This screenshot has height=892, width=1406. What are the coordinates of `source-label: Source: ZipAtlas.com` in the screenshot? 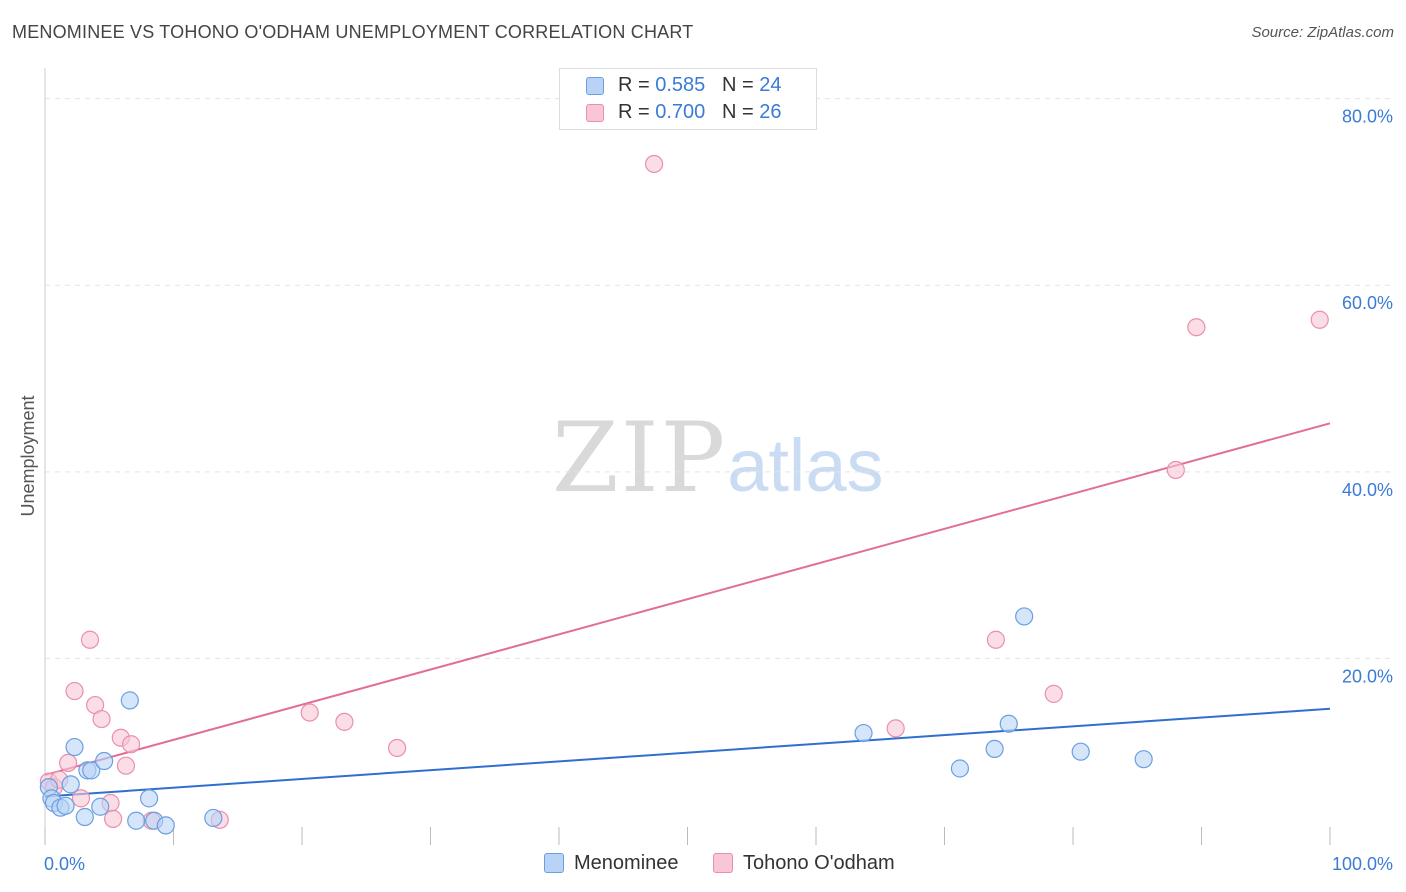 It's located at (1322, 32).